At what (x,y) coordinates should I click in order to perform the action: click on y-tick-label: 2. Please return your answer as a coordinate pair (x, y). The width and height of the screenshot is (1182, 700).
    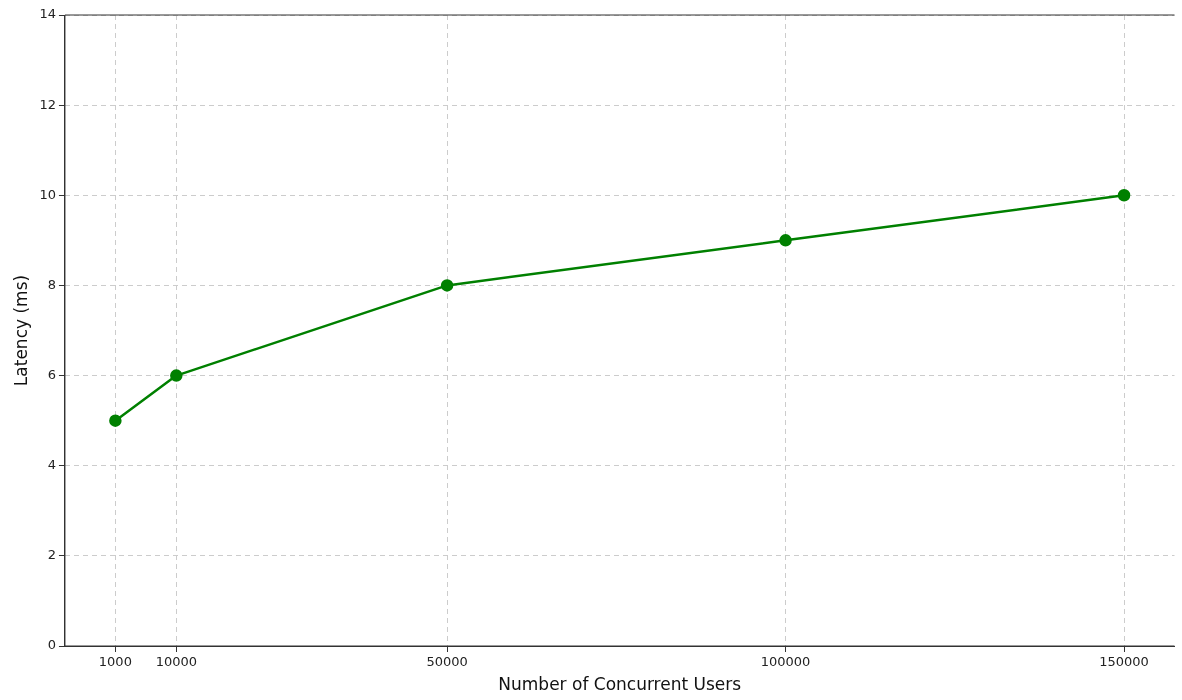
    Looking at the image, I should click on (51, 555).